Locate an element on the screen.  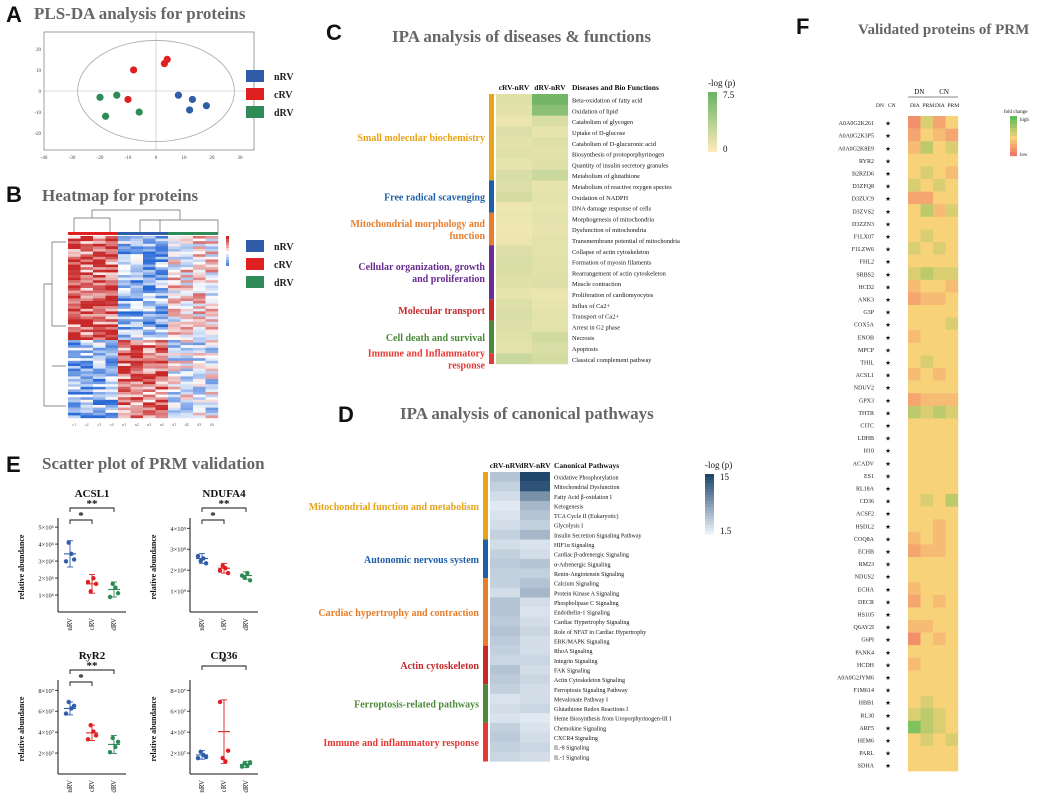
row-label: Calcium Signaling is located at coordinates (576, 585).